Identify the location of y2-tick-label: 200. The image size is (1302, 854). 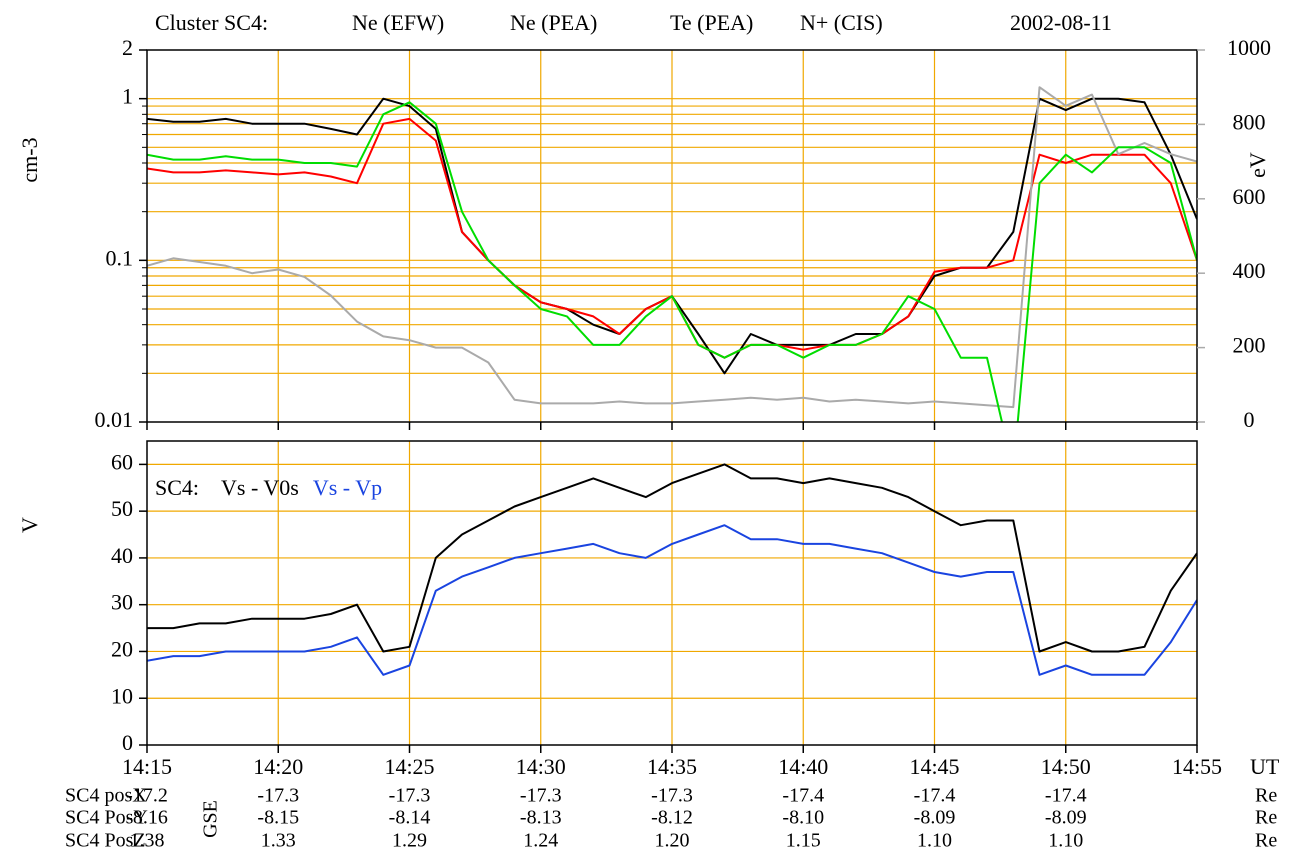
(1249, 345).